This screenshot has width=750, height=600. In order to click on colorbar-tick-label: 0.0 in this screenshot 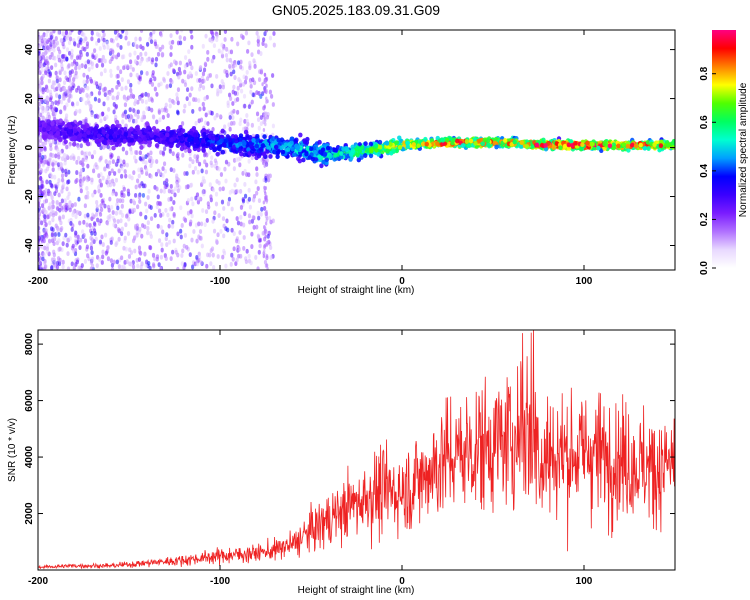, I will do `click(704, 268)`.